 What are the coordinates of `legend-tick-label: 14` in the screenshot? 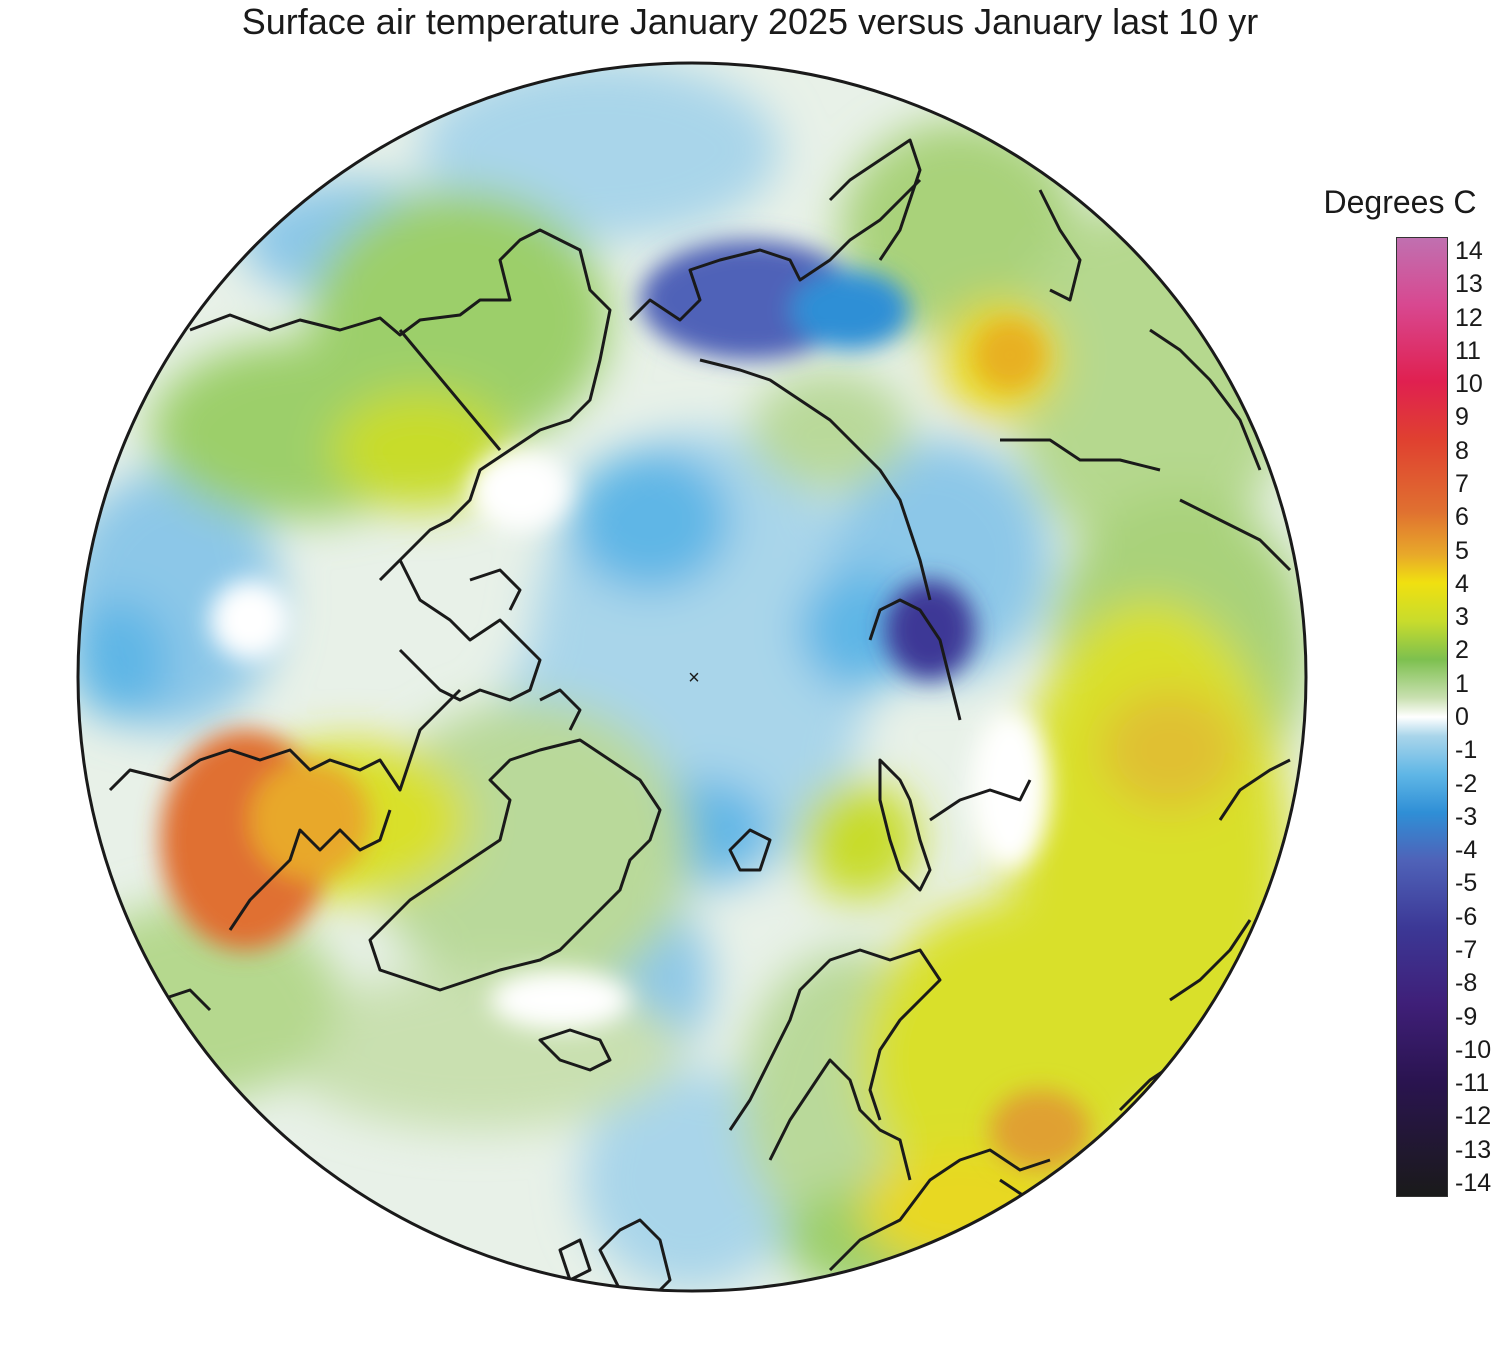 It's located at (1469, 251).